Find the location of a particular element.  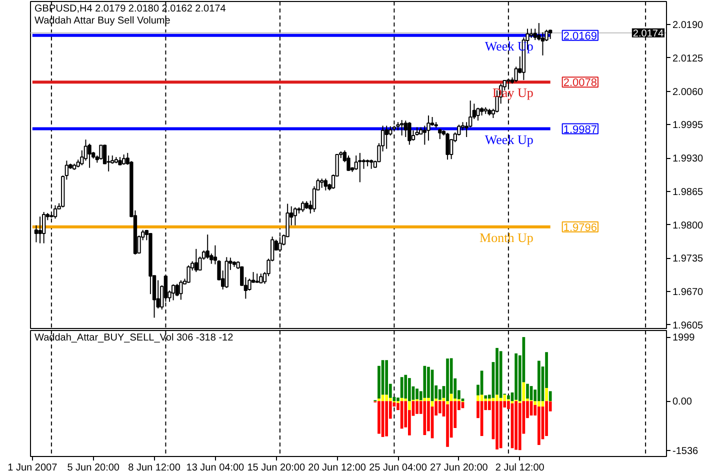

y-tick-label: -1536 is located at coordinates (685, 451).